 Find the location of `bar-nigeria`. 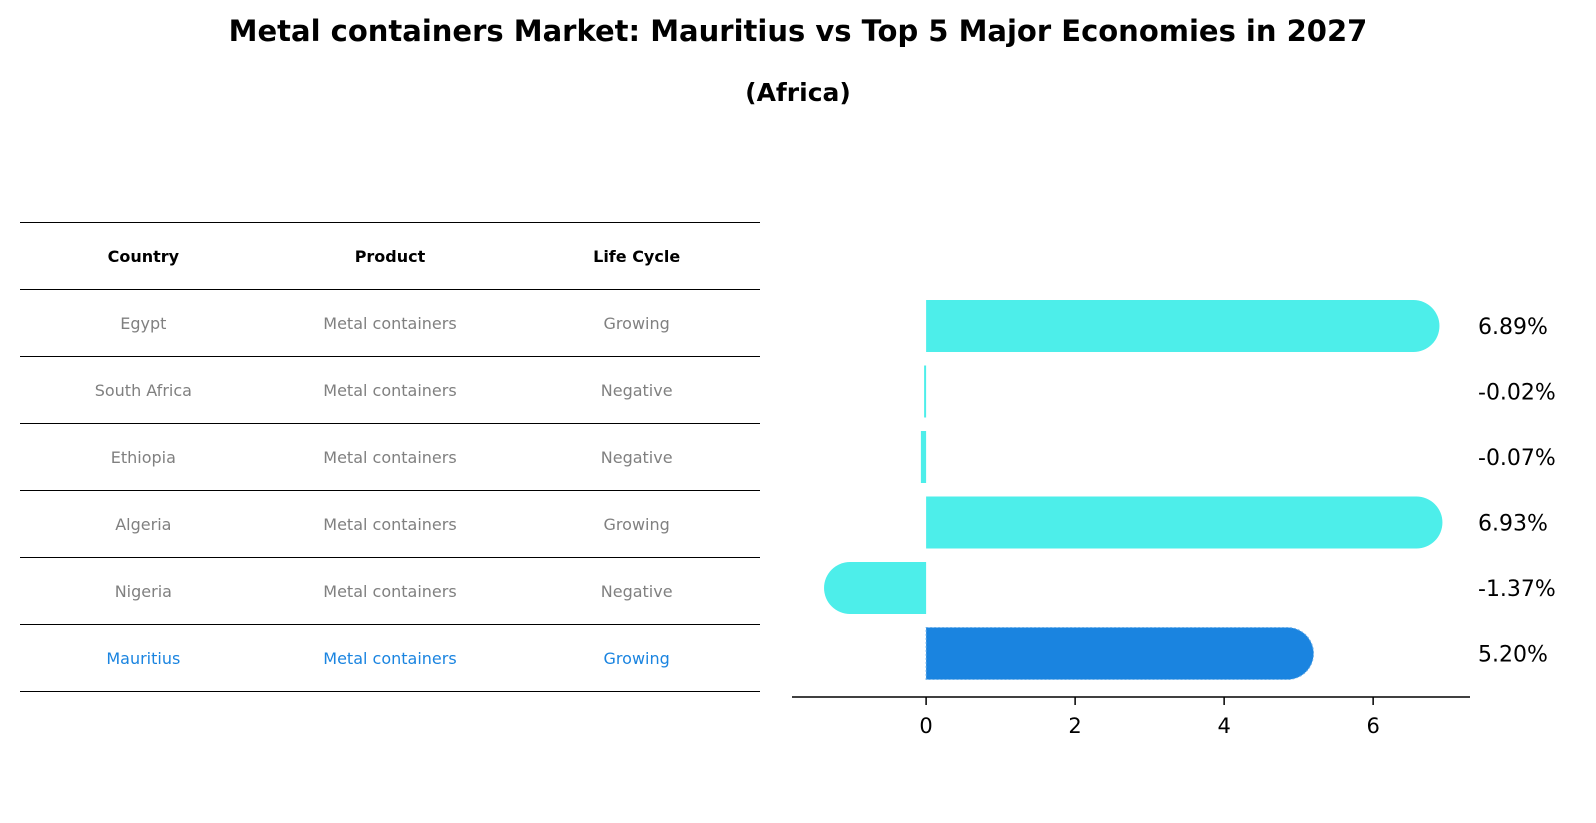

bar-nigeria is located at coordinates (875, 588).